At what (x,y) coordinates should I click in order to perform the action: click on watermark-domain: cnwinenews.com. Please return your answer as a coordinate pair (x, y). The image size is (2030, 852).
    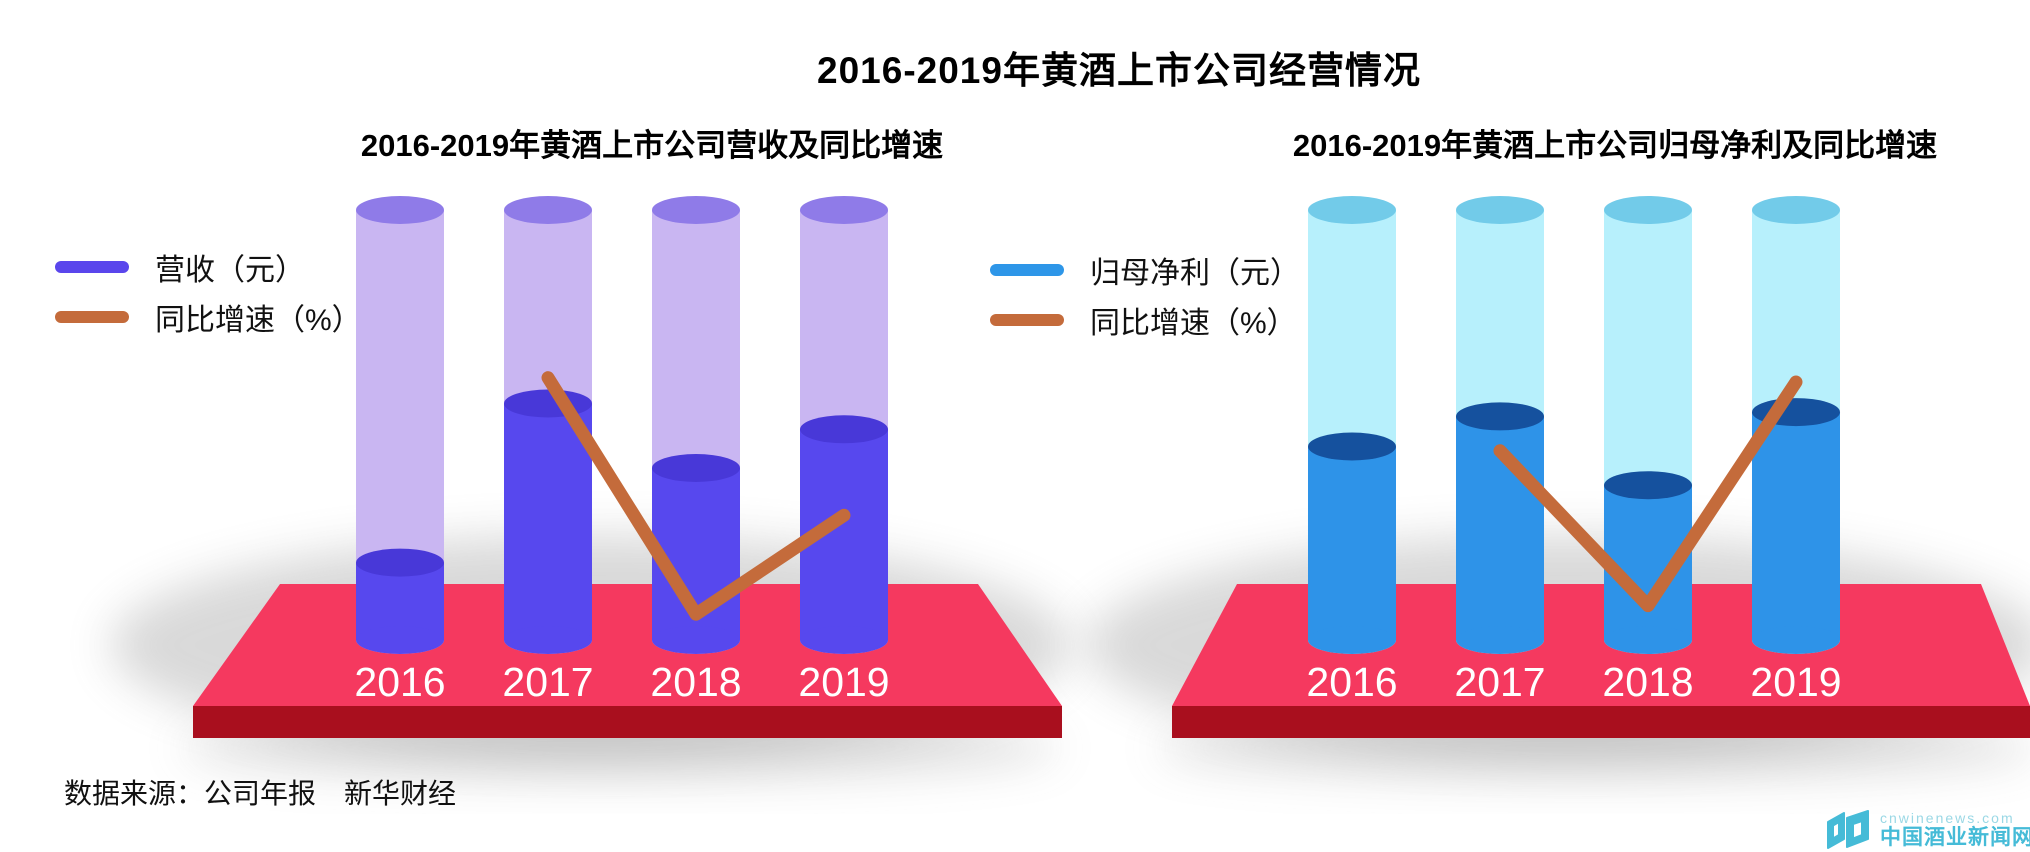
    Looking at the image, I should click on (1947, 818).